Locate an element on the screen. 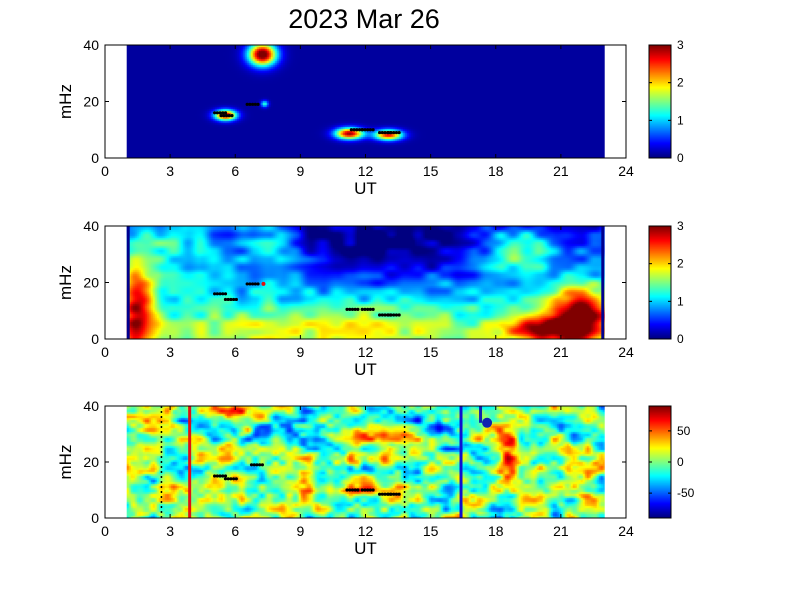  x-tick-label: 0 is located at coordinates (105, 352).